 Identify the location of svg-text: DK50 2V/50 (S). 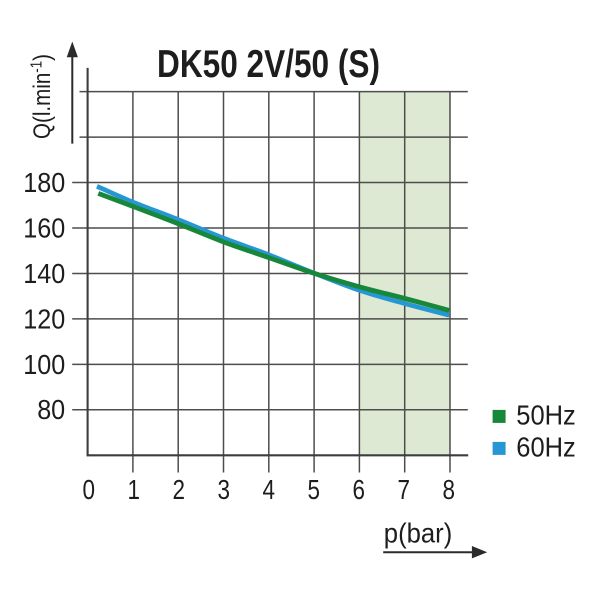
(268, 64).